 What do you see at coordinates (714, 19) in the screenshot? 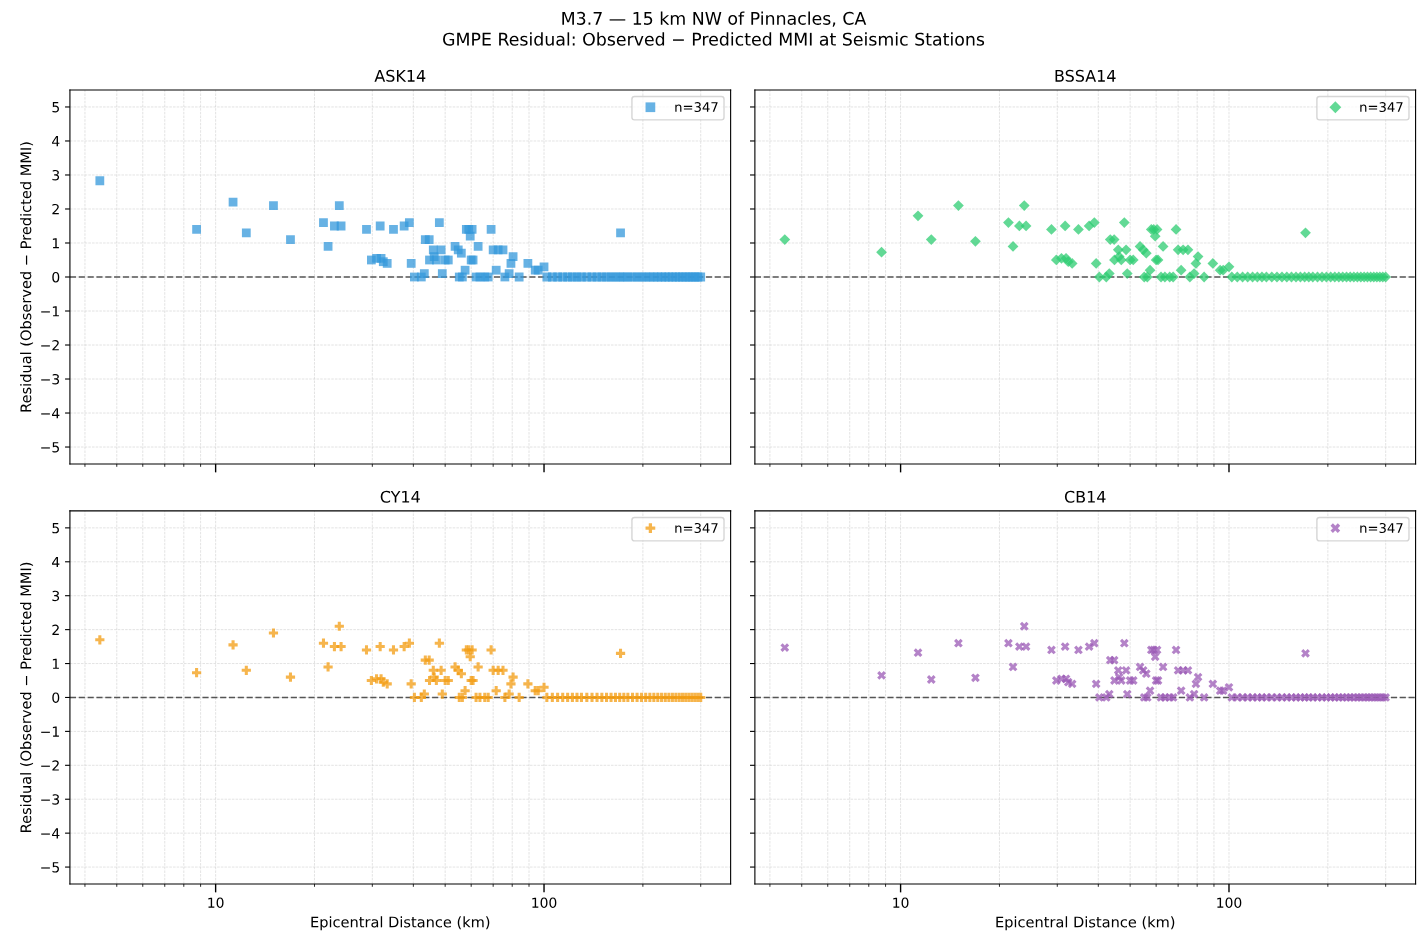
I see `text: M3.7 — 15 km NW of Pinnacles, CA` at bounding box center [714, 19].